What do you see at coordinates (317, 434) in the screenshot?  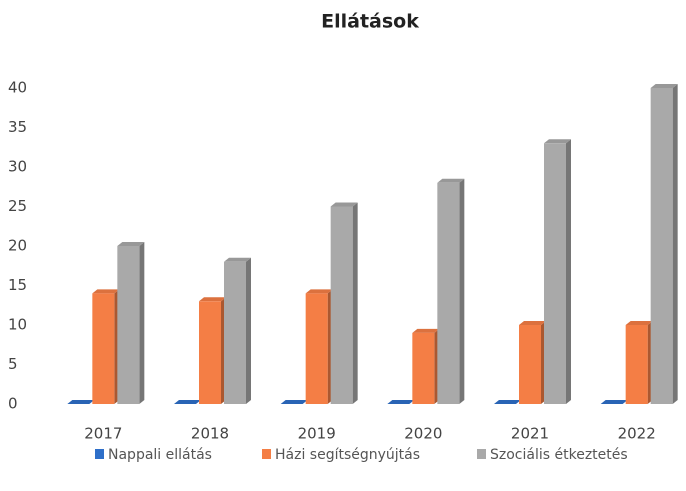 I see `x-tick-label: 2019` at bounding box center [317, 434].